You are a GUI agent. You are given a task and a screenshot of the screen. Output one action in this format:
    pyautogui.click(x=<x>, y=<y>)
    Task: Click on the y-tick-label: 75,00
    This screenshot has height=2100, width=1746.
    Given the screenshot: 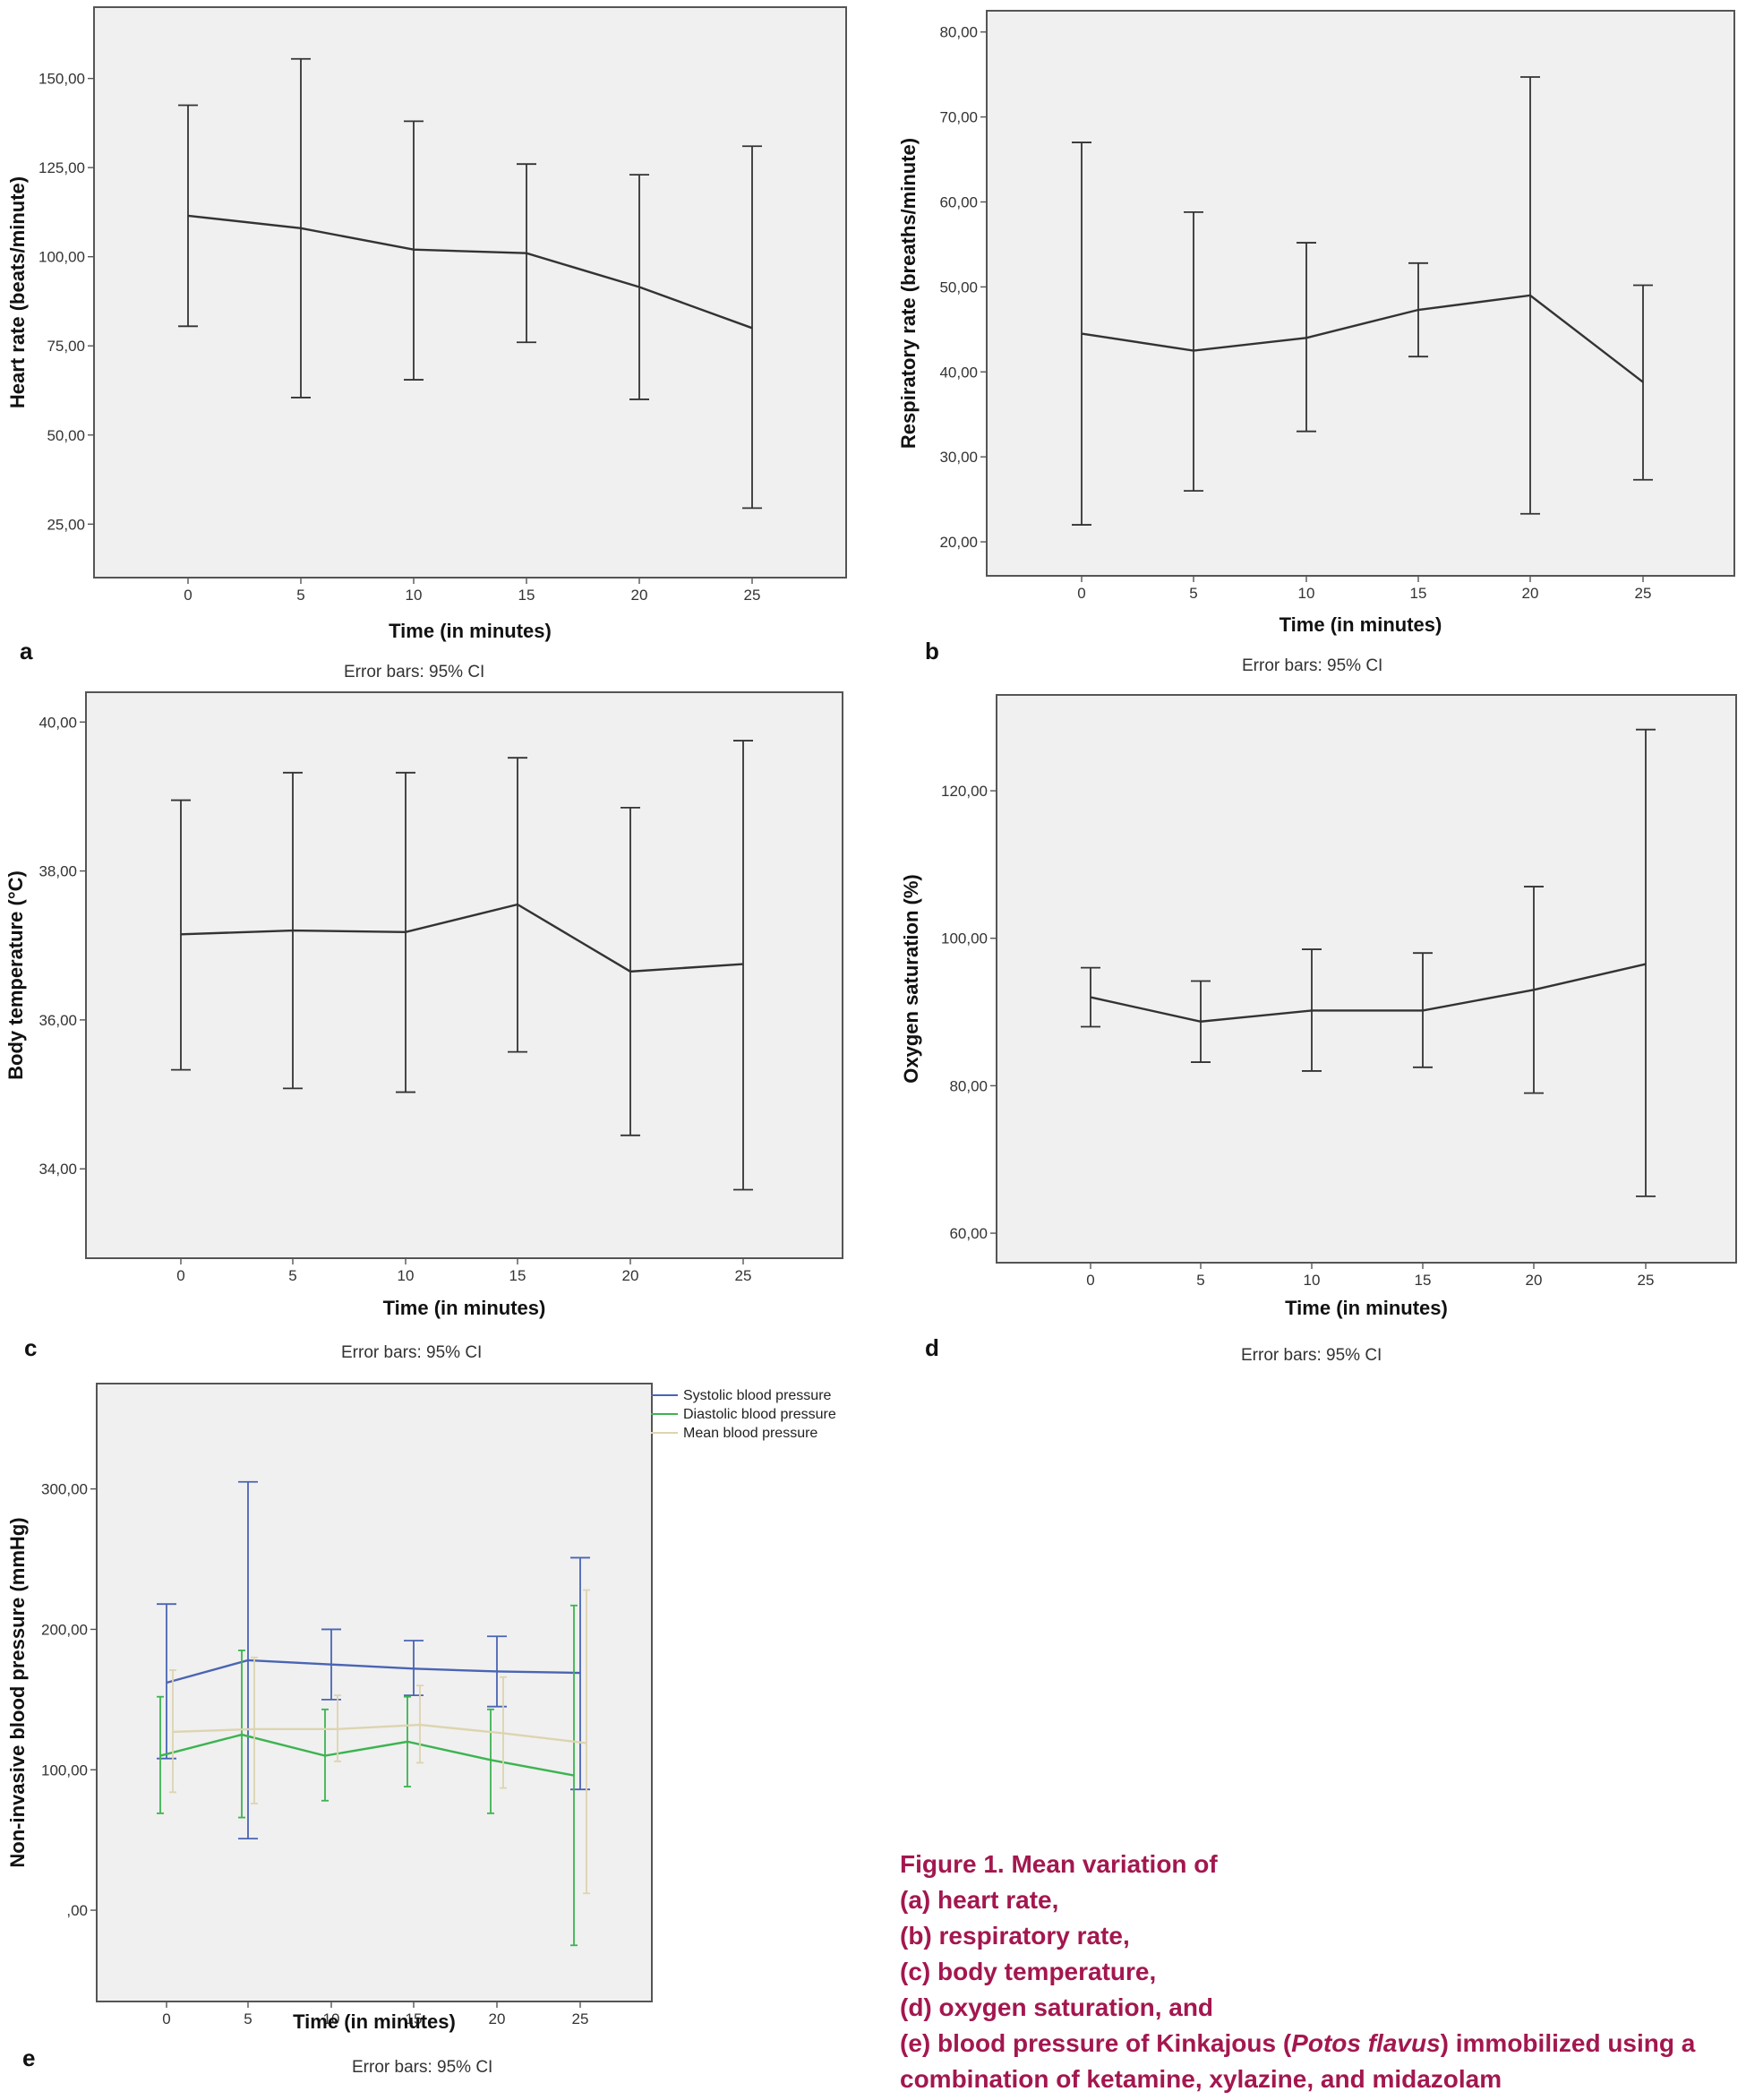 What is the action you would take?
    pyautogui.click(x=66, y=346)
    